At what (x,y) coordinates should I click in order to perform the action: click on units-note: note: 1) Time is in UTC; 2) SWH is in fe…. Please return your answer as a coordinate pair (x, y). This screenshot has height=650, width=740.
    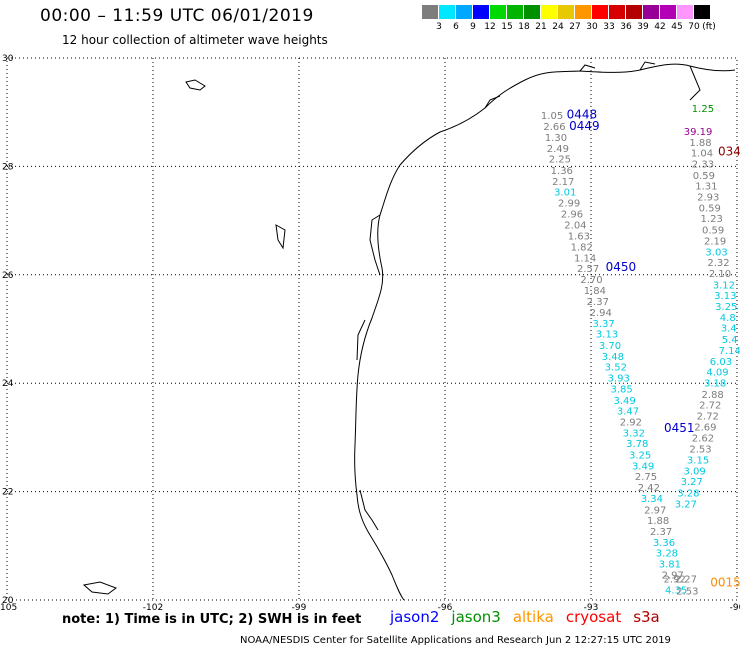
    Looking at the image, I should click on (212, 619).